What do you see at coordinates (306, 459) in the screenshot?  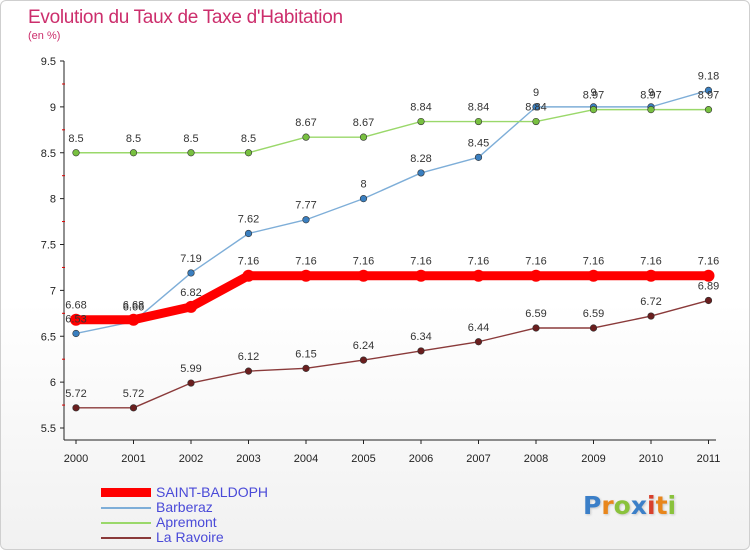 I see `x-tick-label: 2004` at bounding box center [306, 459].